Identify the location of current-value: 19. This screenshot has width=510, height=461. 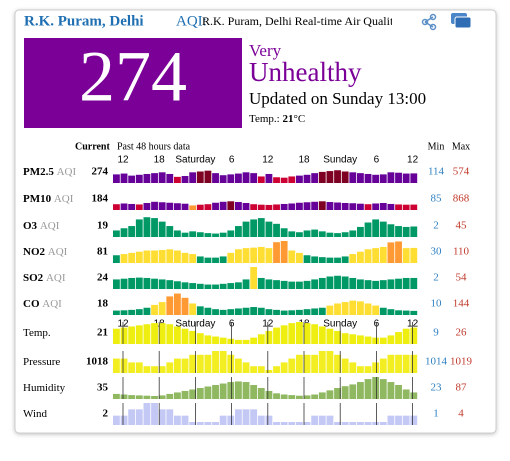
(103, 226).